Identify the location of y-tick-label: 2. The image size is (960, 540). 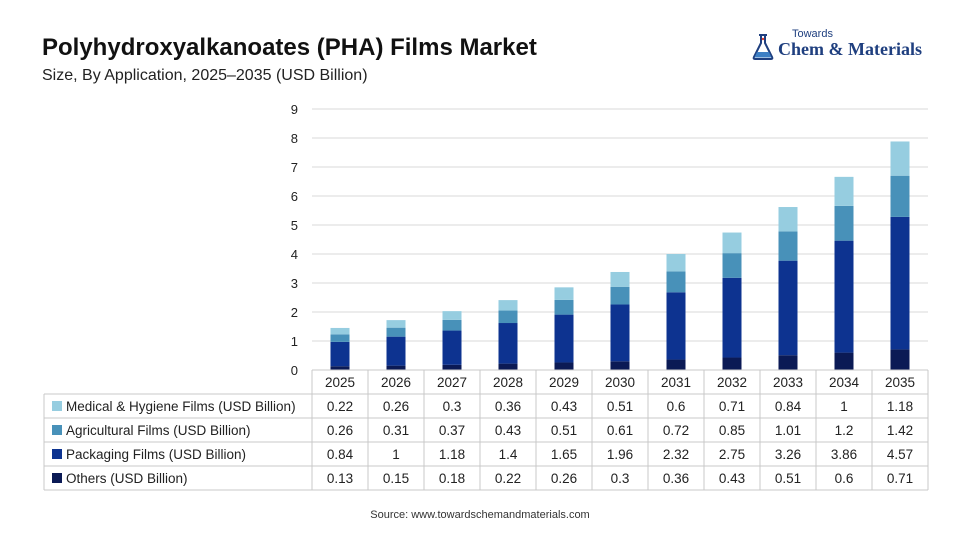
(294, 312).